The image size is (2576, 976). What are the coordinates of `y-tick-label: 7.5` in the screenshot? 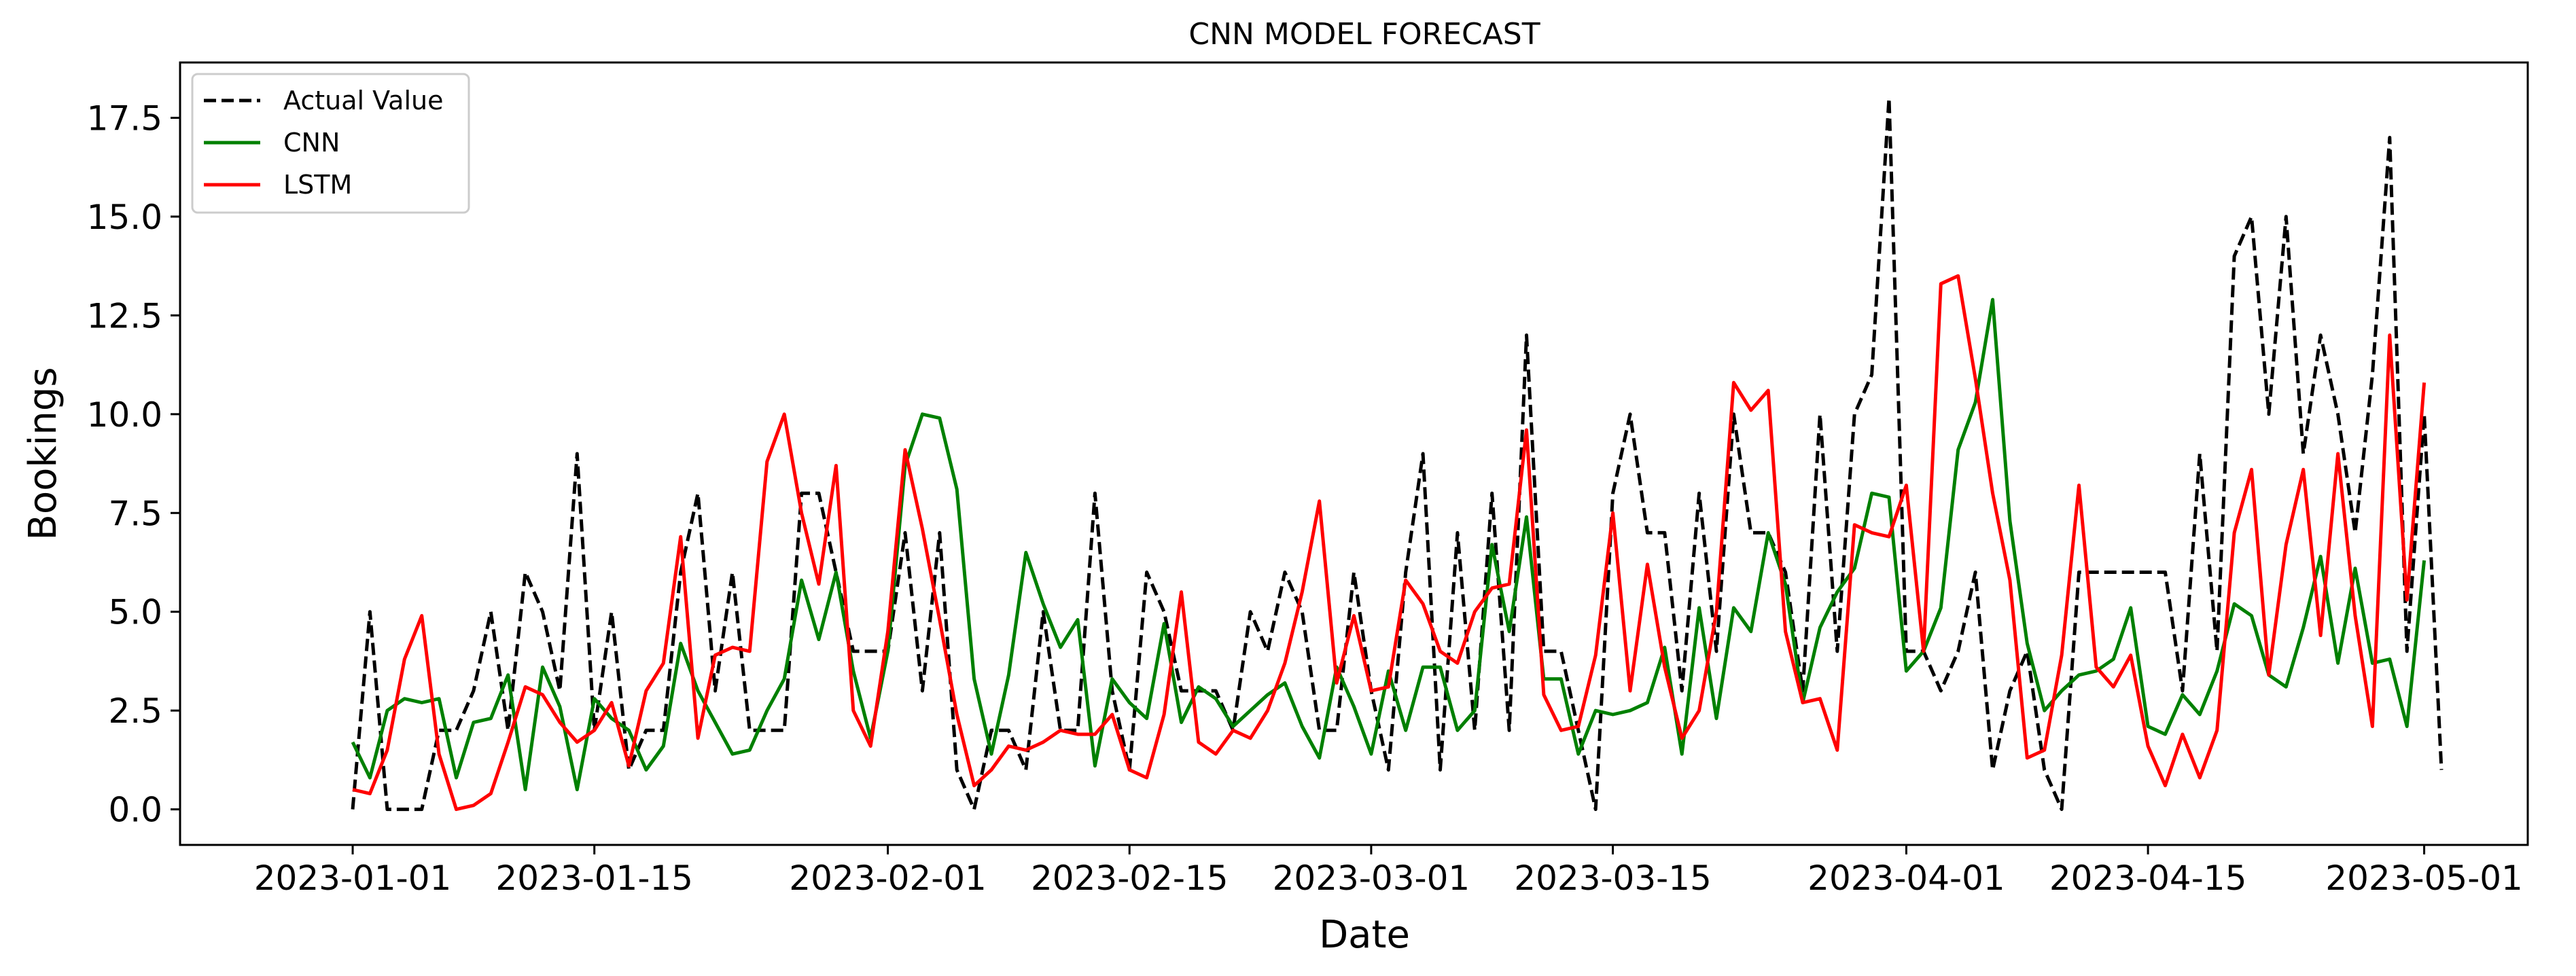 It's located at (135, 513).